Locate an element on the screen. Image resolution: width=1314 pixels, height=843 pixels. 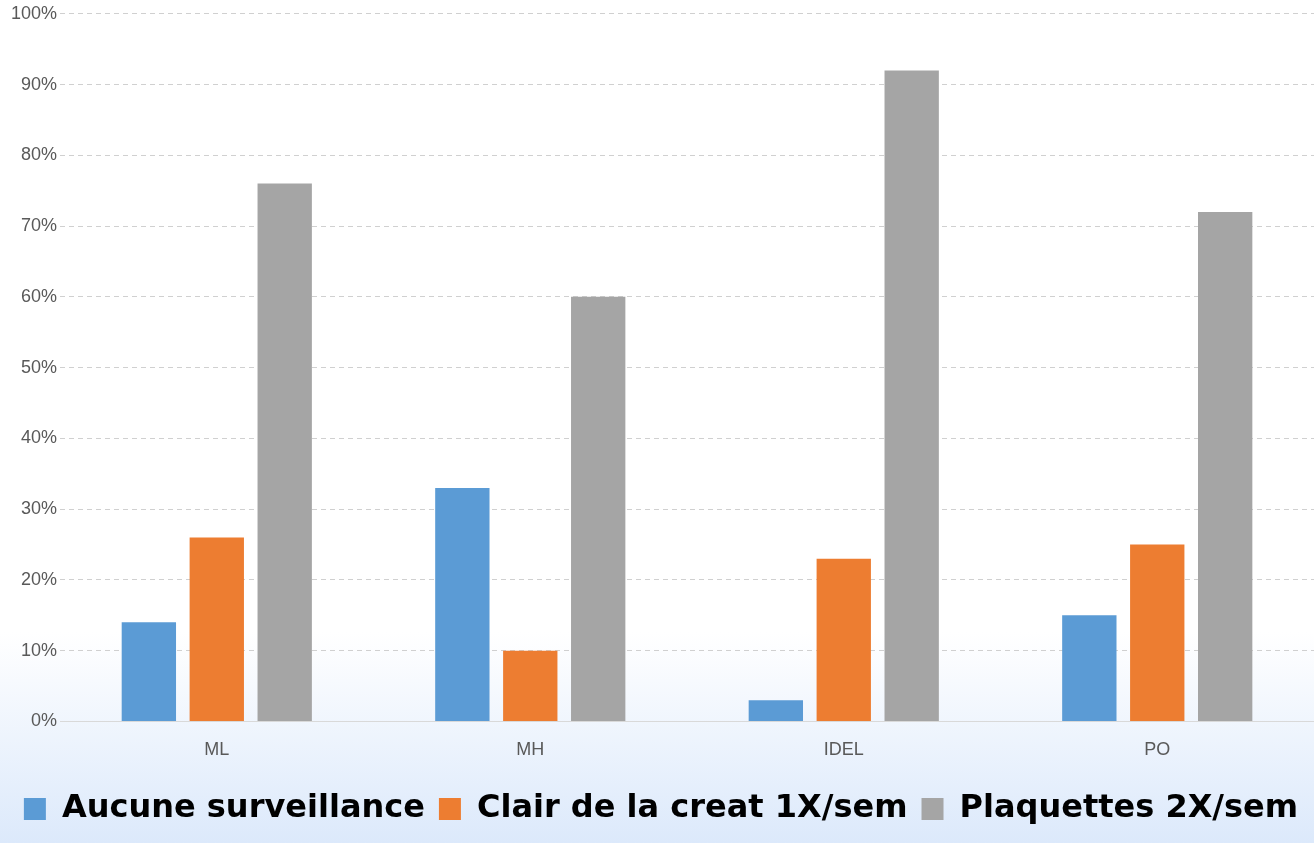
y-tick-label: 30% is located at coordinates (39, 508).